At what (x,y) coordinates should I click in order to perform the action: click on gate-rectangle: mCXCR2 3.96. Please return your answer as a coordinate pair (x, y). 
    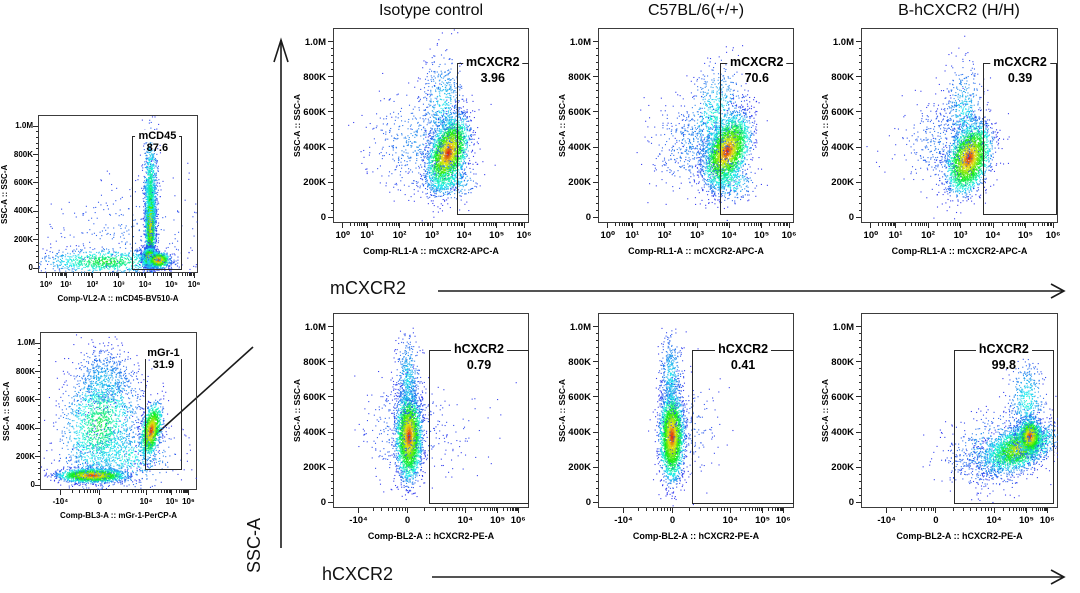
    Looking at the image, I should click on (493, 135).